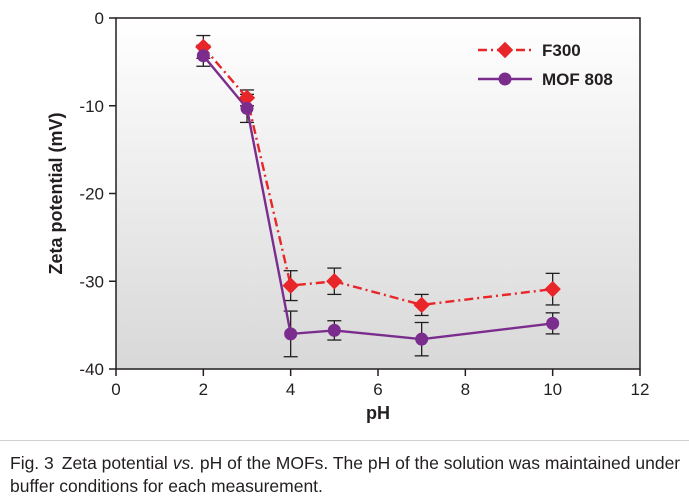 This screenshot has height=503, width=689. Describe the element at coordinates (465, 389) in the screenshot. I see `x-tick-label: 8` at that location.